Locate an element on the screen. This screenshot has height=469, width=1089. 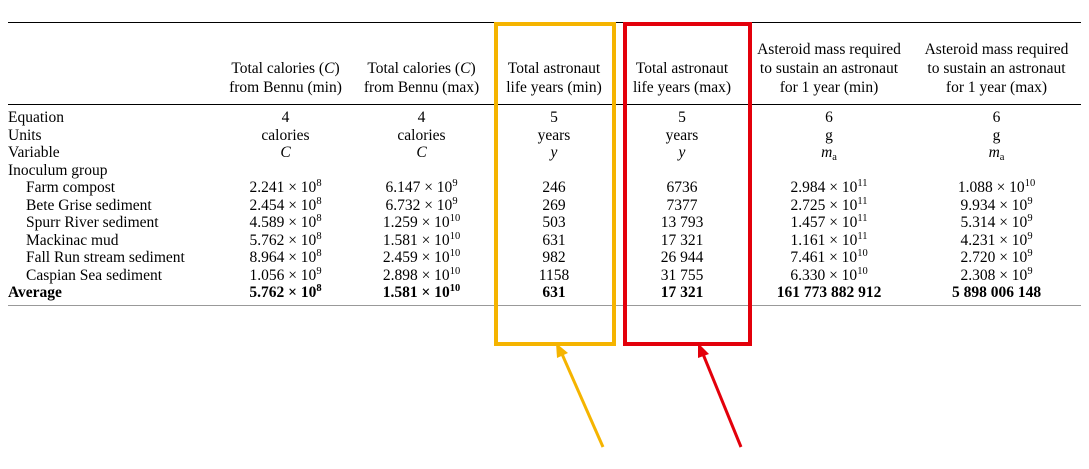
cell-variable-row-4: y is located at coordinates (682, 152).